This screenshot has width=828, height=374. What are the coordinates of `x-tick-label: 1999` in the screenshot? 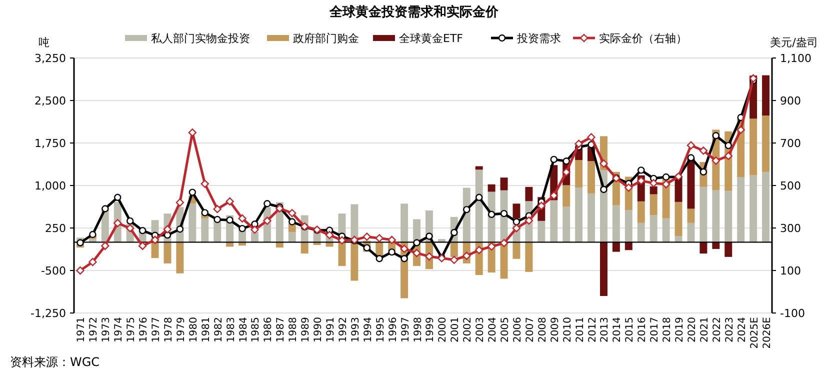 It's located at (430, 329).